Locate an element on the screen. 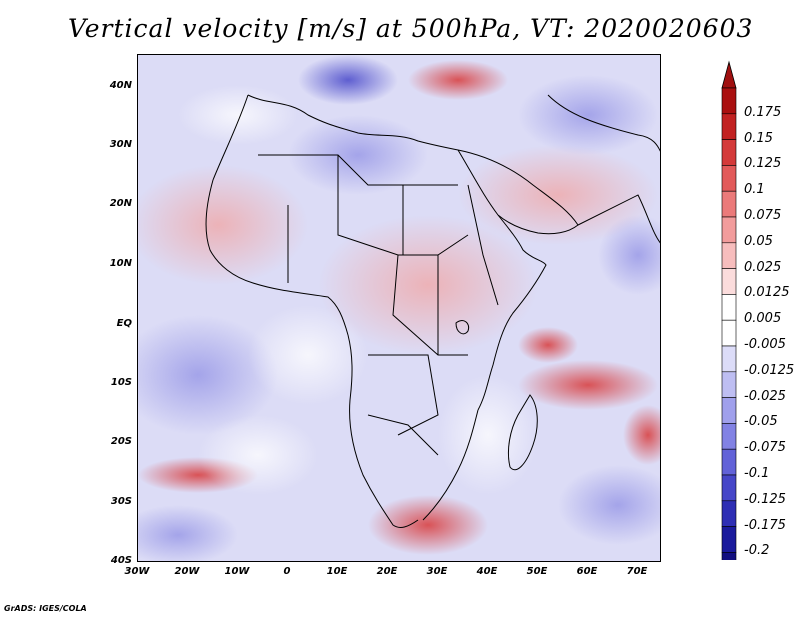 This screenshot has height=618, width=800. lon-label-30w: 30W is located at coordinates (137, 571).